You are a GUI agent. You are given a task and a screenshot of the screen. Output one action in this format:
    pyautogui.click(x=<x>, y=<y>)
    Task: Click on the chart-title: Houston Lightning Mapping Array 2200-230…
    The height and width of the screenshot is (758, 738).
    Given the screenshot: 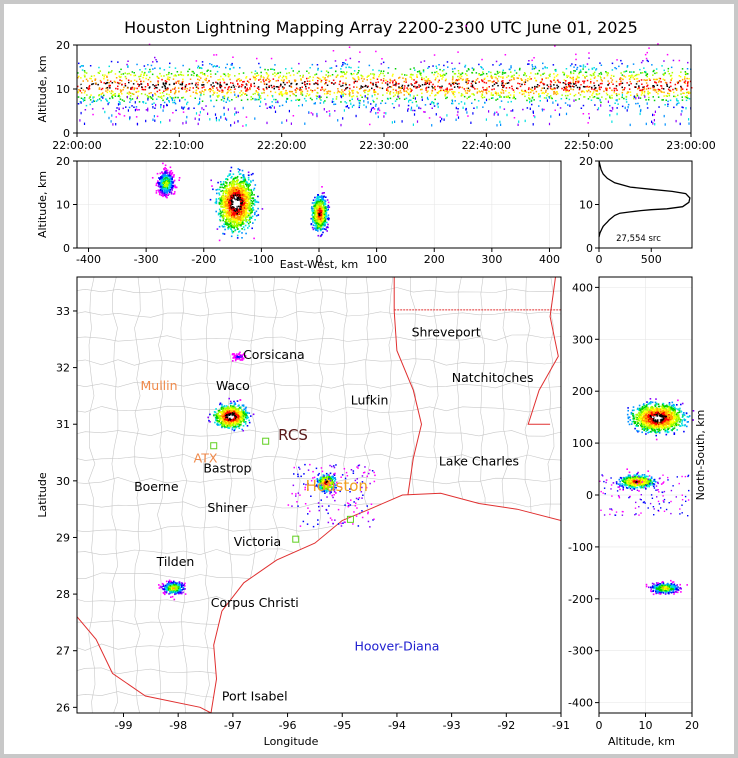 What is the action you would take?
    pyautogui.click(x=381, y=27)
    